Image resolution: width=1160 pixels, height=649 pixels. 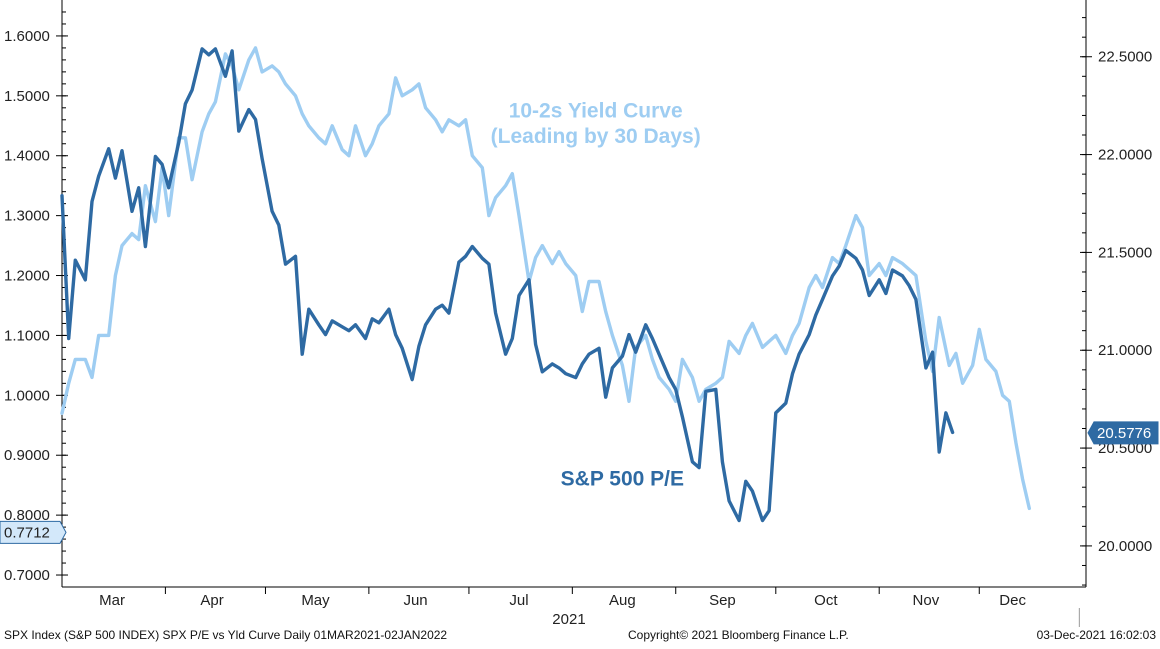 What do you see at coordinates (738, 635) in the screenshot?
I see `footer-copyright: Copyright© 2021 Bloomberg Finance L.P.` at bounding box center [738, 635].